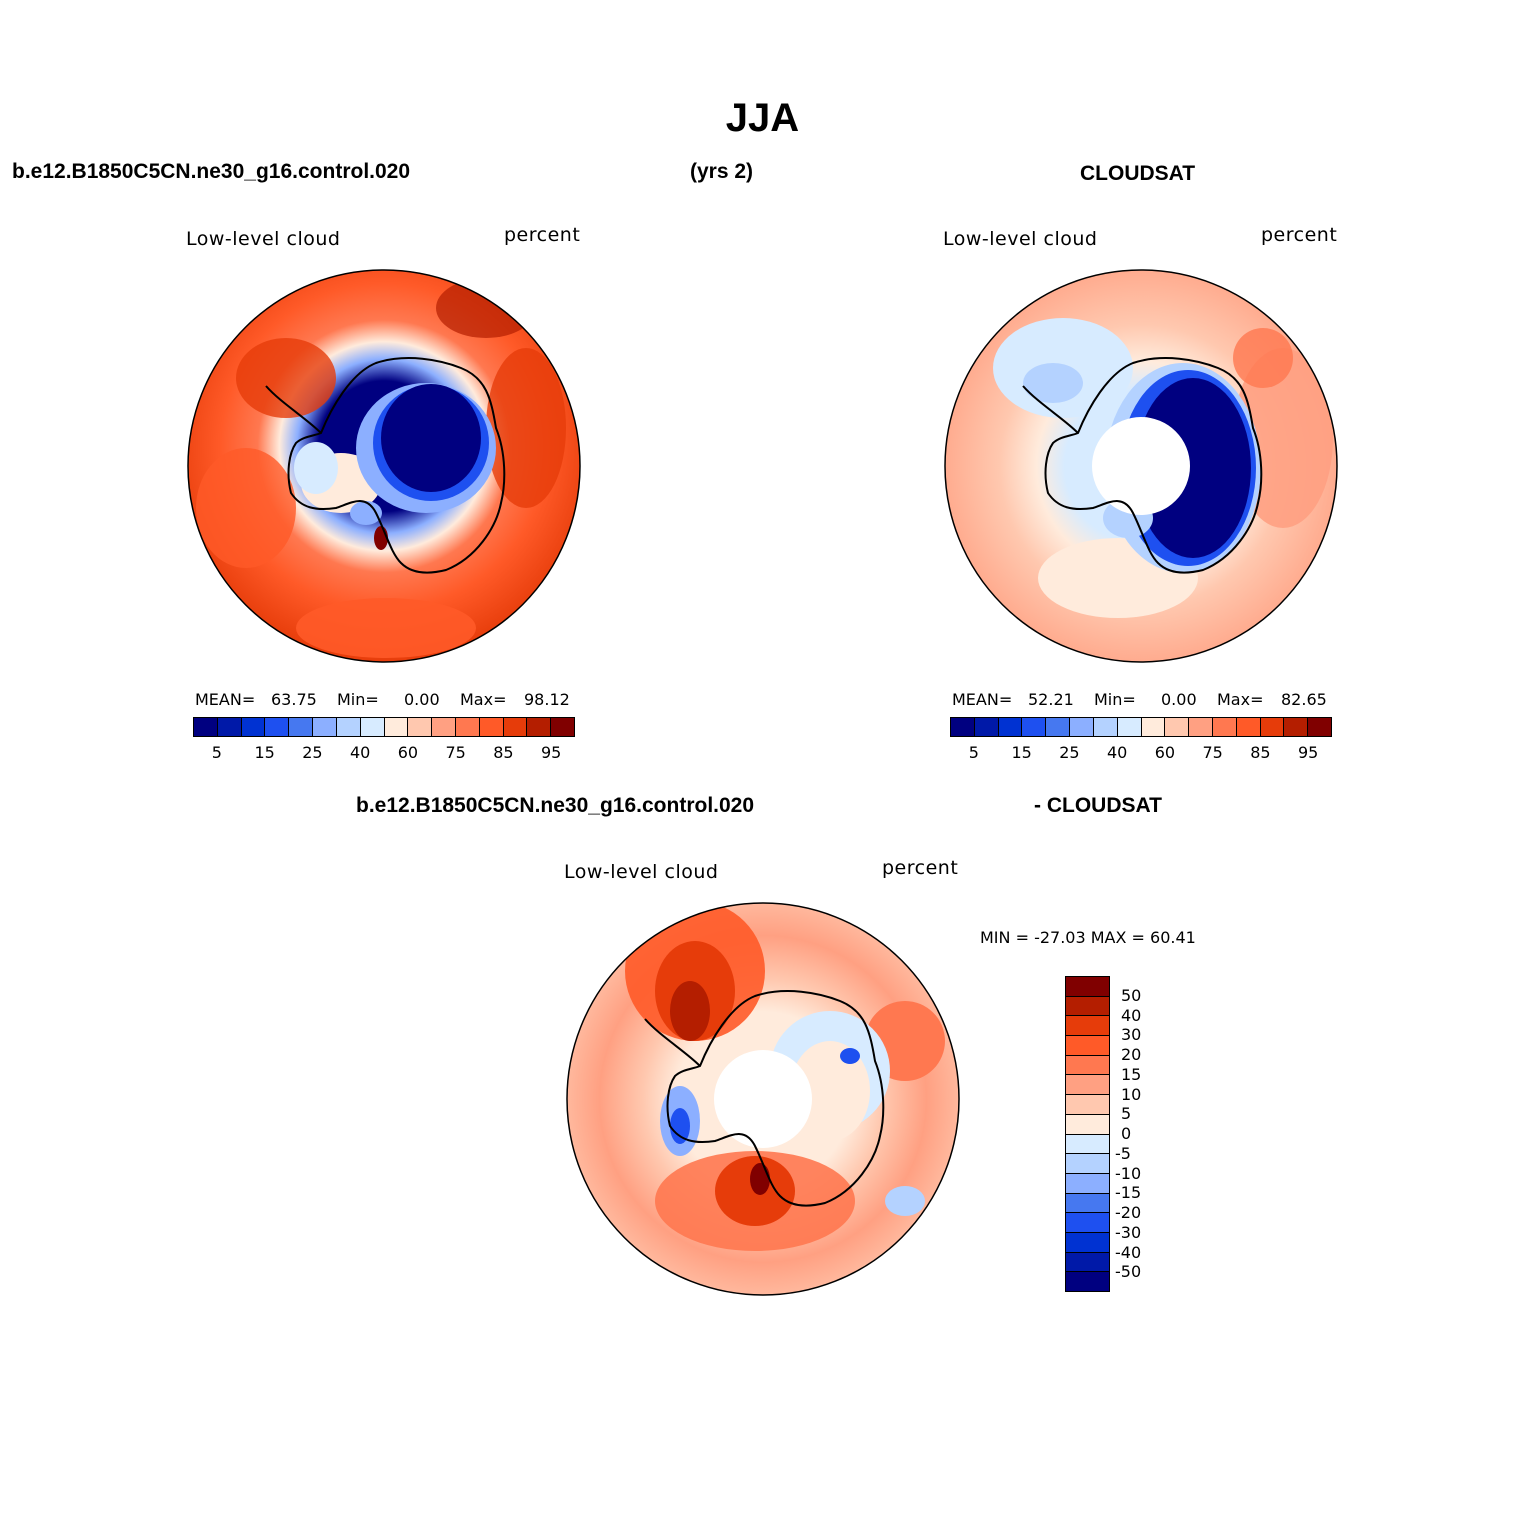 This screenshot has width=1525, height=1525. Describe the element at coordinates (263, 239) in the screenshot. I see `model-variable-label: Low-level cloud` at that location.